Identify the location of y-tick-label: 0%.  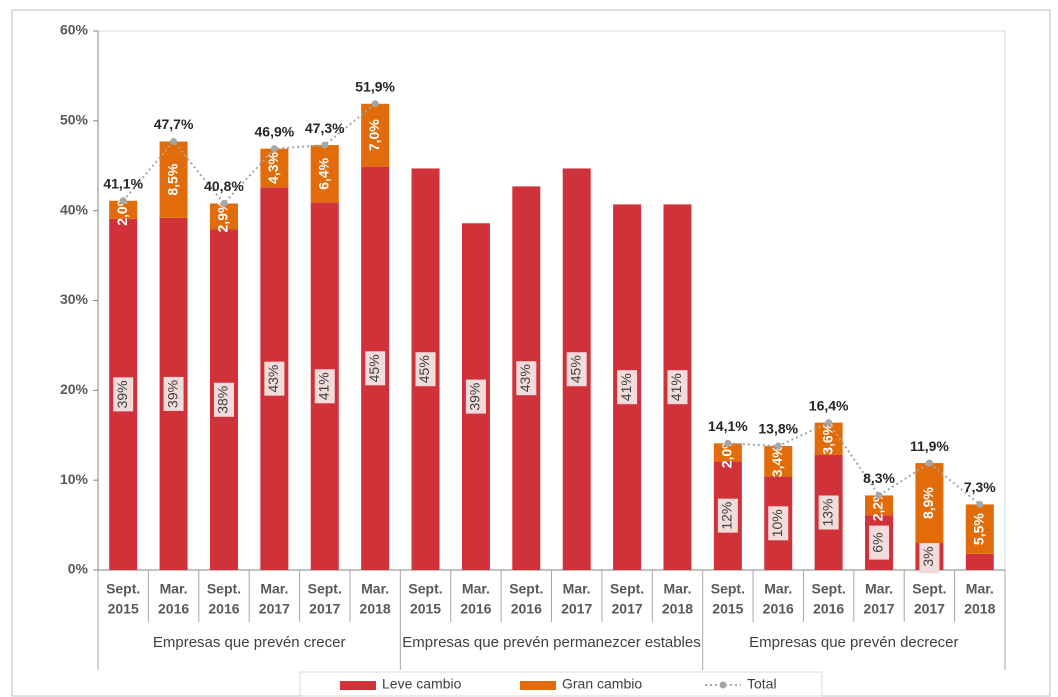
(78, 569).